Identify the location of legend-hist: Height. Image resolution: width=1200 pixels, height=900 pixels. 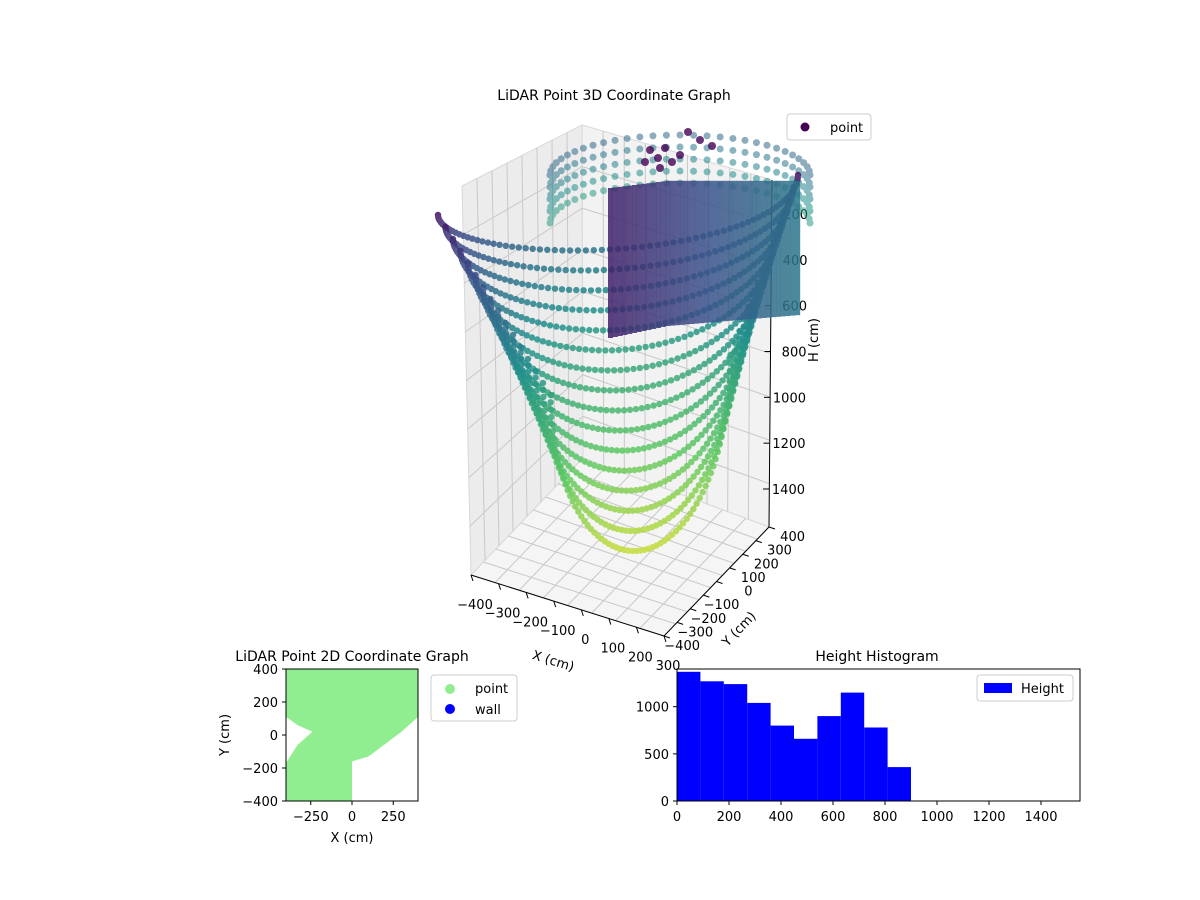
(1025, 688).